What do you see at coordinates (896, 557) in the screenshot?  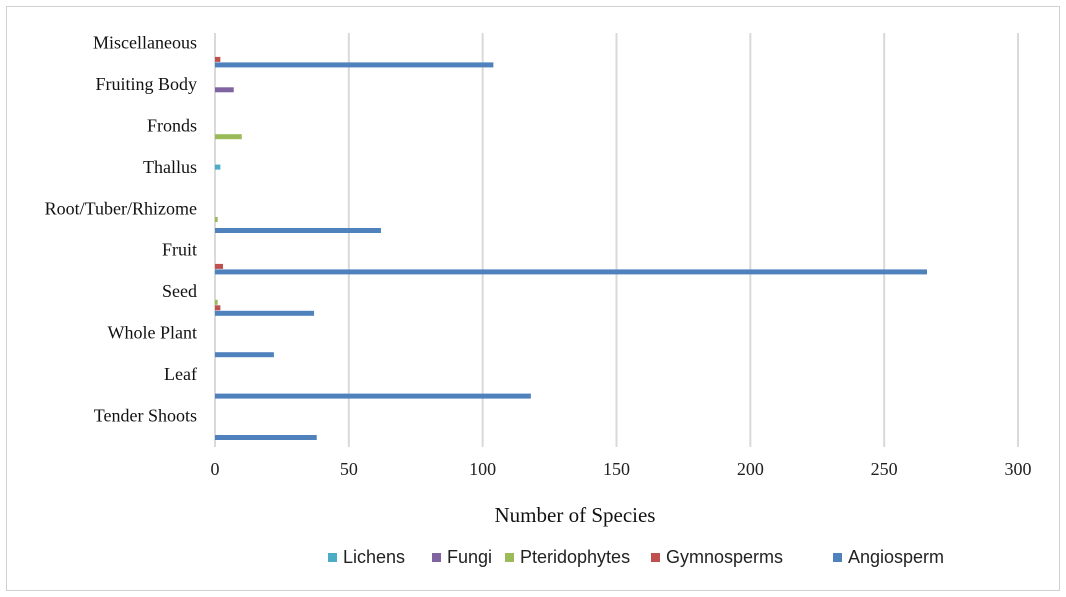 I see `legend-label-angiosperm: Angiosperm` at bounding box center [896, 557].